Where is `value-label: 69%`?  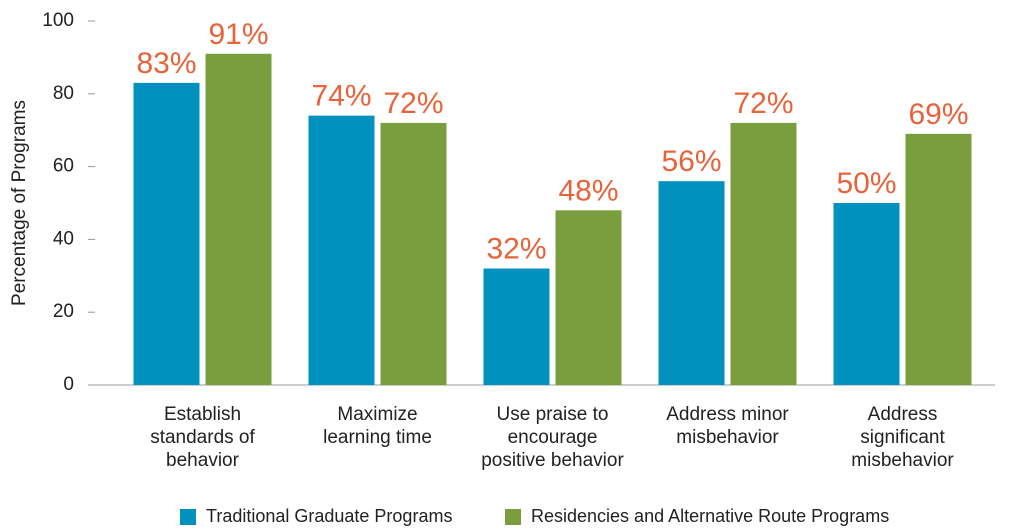 value-label: 69% is located at coordinates (938, 114).